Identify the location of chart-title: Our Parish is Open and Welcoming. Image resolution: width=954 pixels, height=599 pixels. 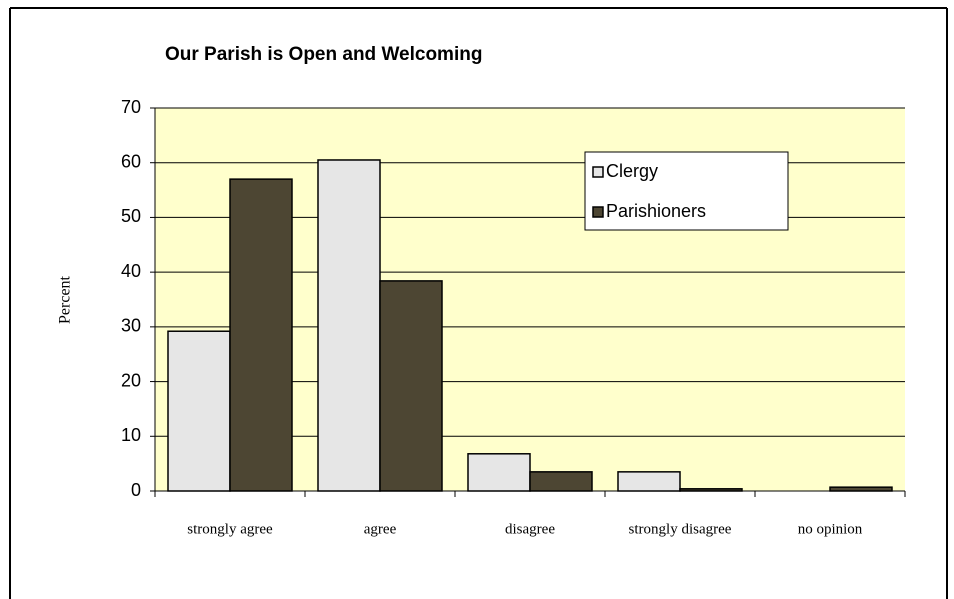
(323, 54).